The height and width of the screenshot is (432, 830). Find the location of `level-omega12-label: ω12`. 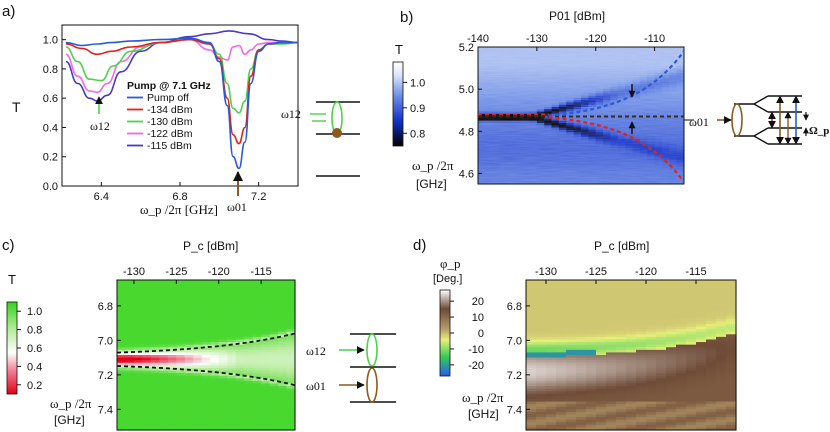

level-omega12-label: ω12 is located at coordinates (291, 114).